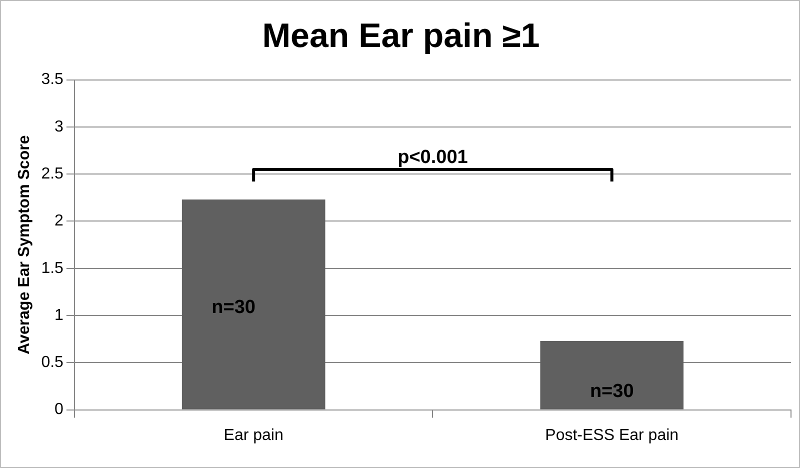  I want to click on chart-title: Mean Ear pain ≥1, so click(401, 35).